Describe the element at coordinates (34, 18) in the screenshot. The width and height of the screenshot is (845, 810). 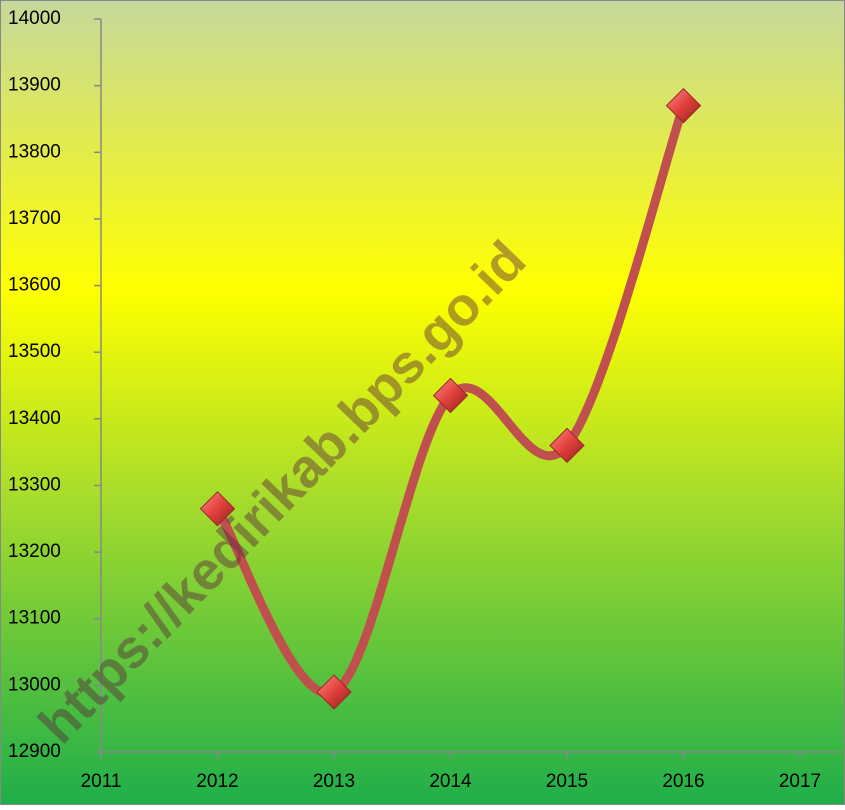
I see `y-tick-label: 14000` at that location.